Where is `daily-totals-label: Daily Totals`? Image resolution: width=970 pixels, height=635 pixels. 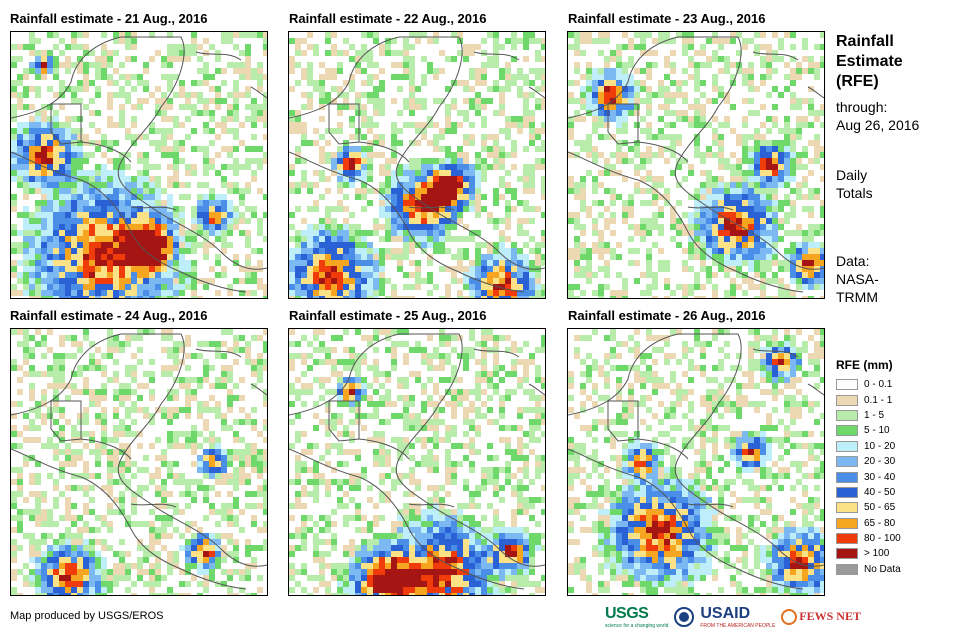 daily-totals-label: Daily Totals is located at coordinates (854, 184).